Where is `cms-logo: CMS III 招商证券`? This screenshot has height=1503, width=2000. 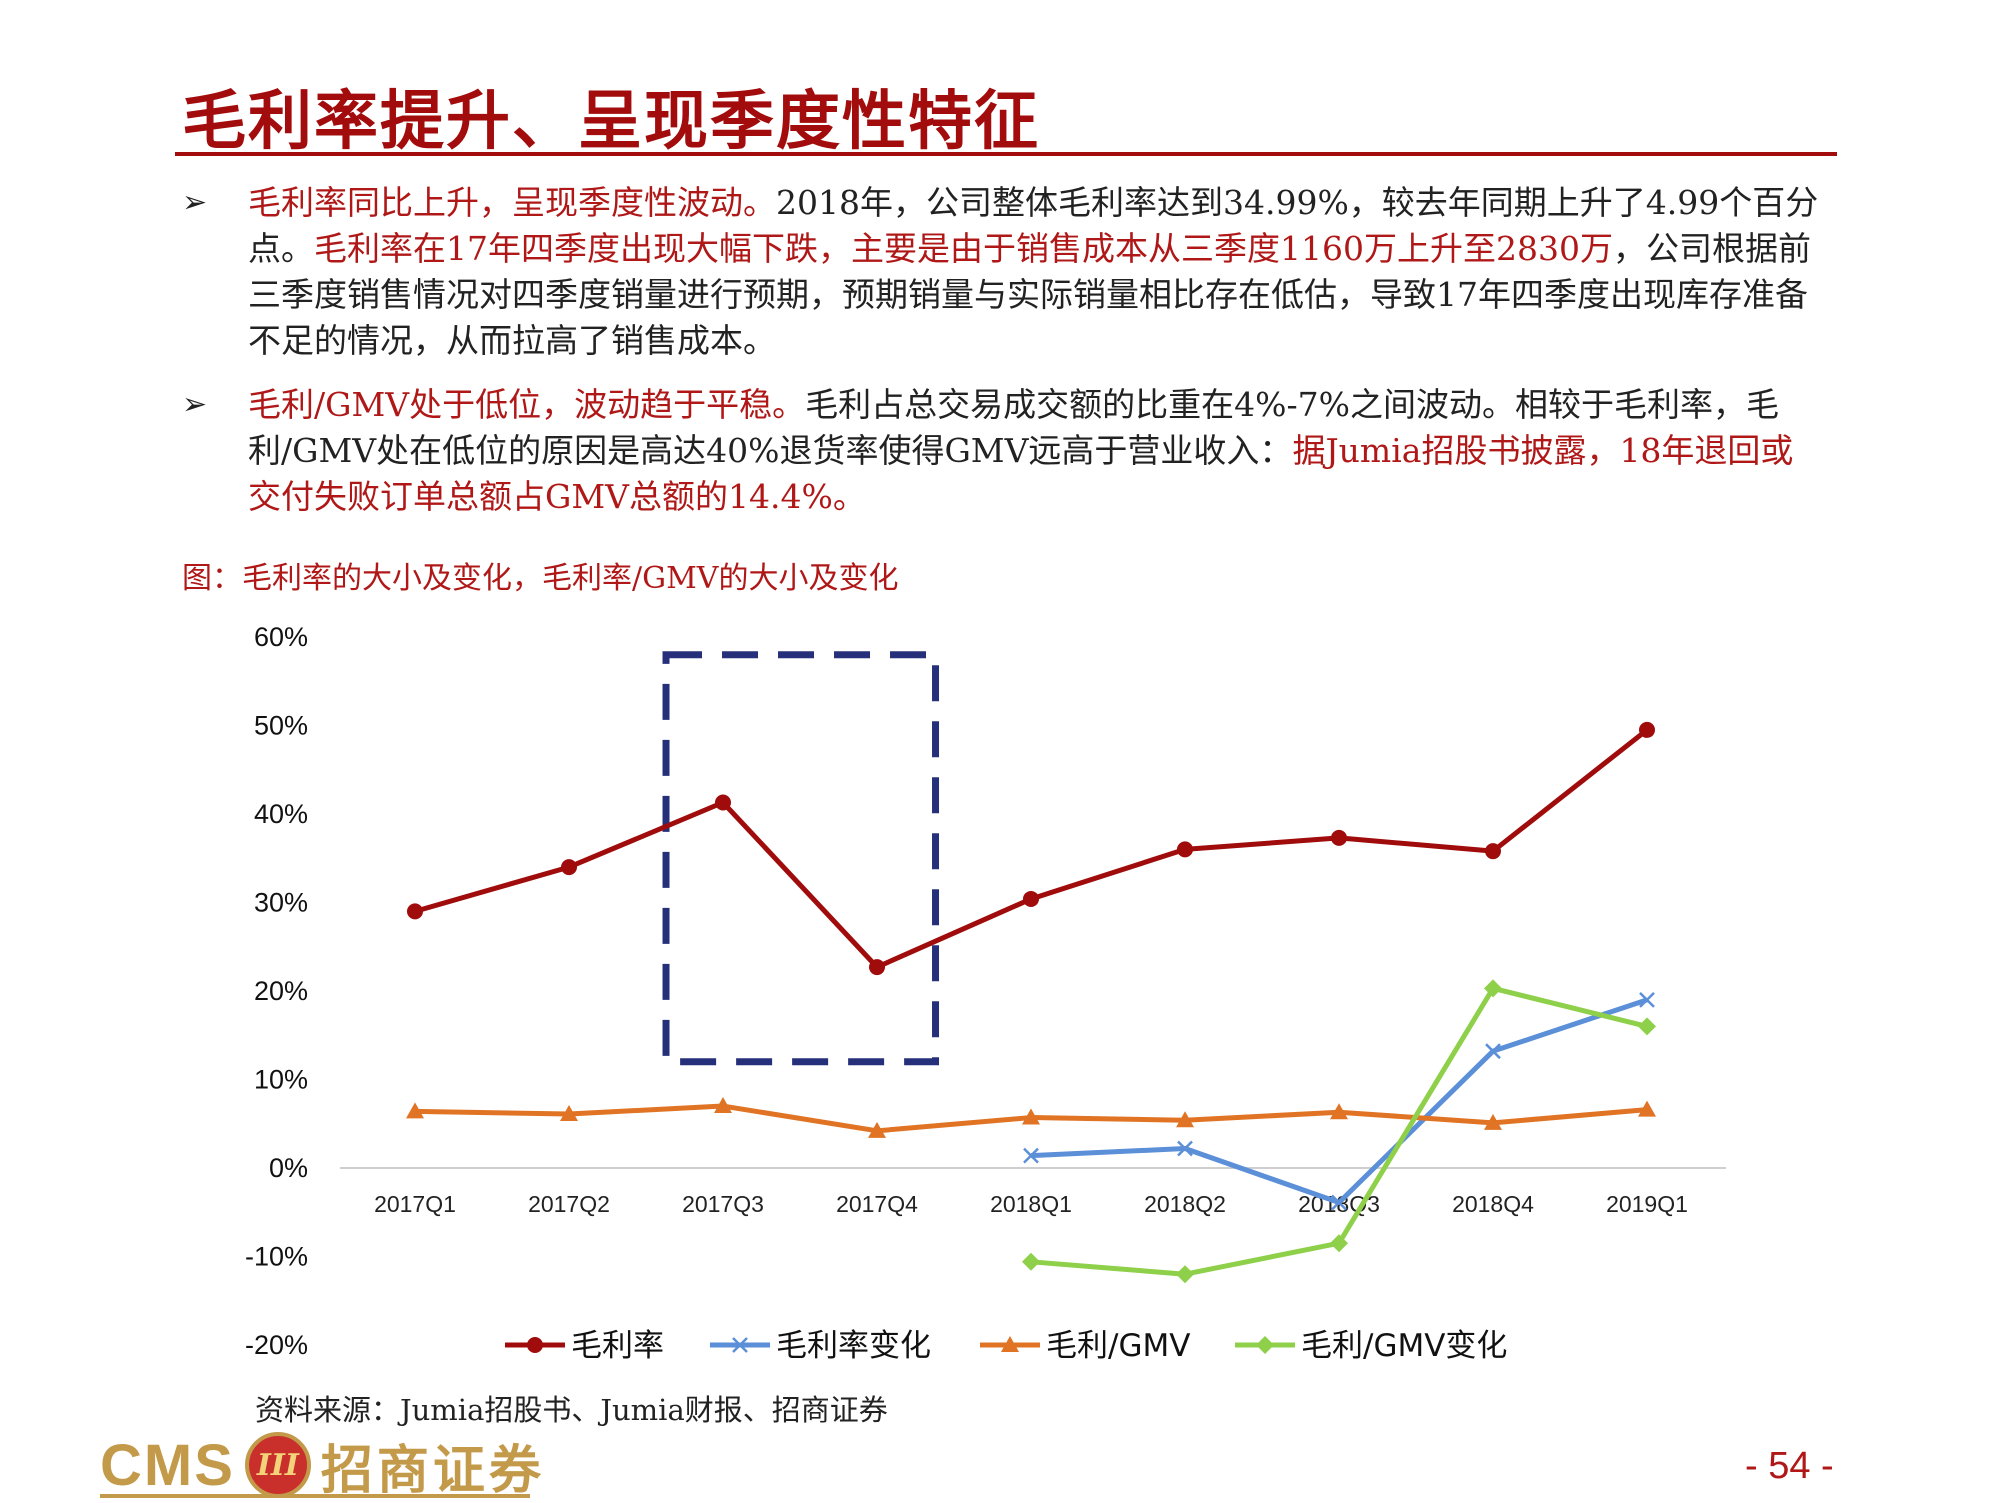
cms-logo: CMS III 招商证券 is located at coordinates (322, 1465).